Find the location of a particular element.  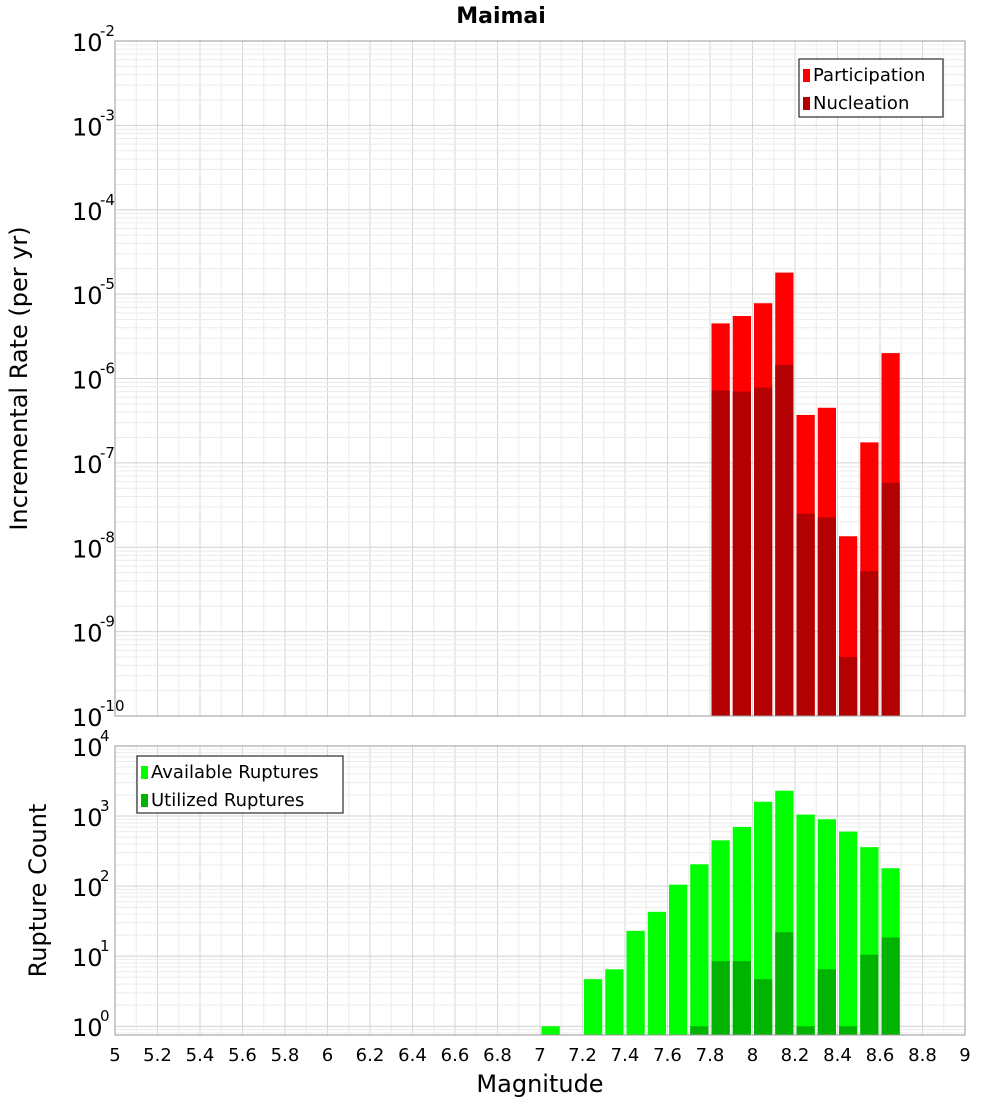

x-tick-label: 5.2 is located at coordinates (157, 1055).